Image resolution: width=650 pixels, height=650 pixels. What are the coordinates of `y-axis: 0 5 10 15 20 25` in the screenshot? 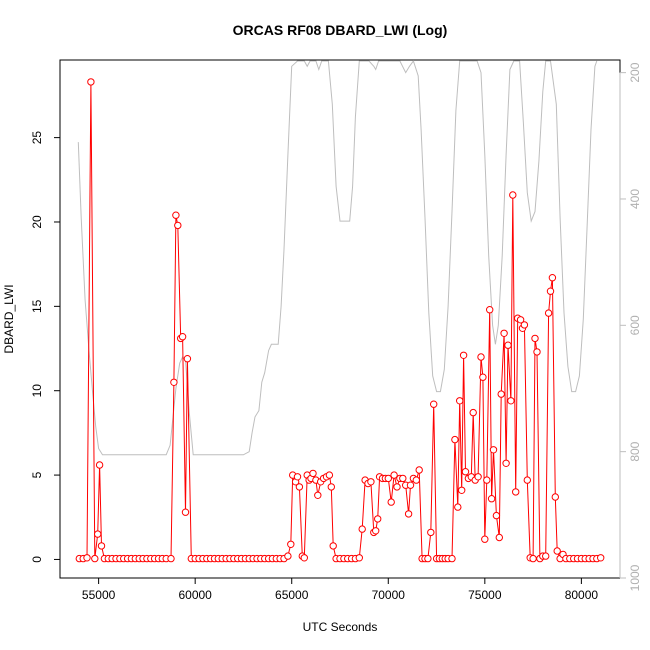 It's located at (45, 347).